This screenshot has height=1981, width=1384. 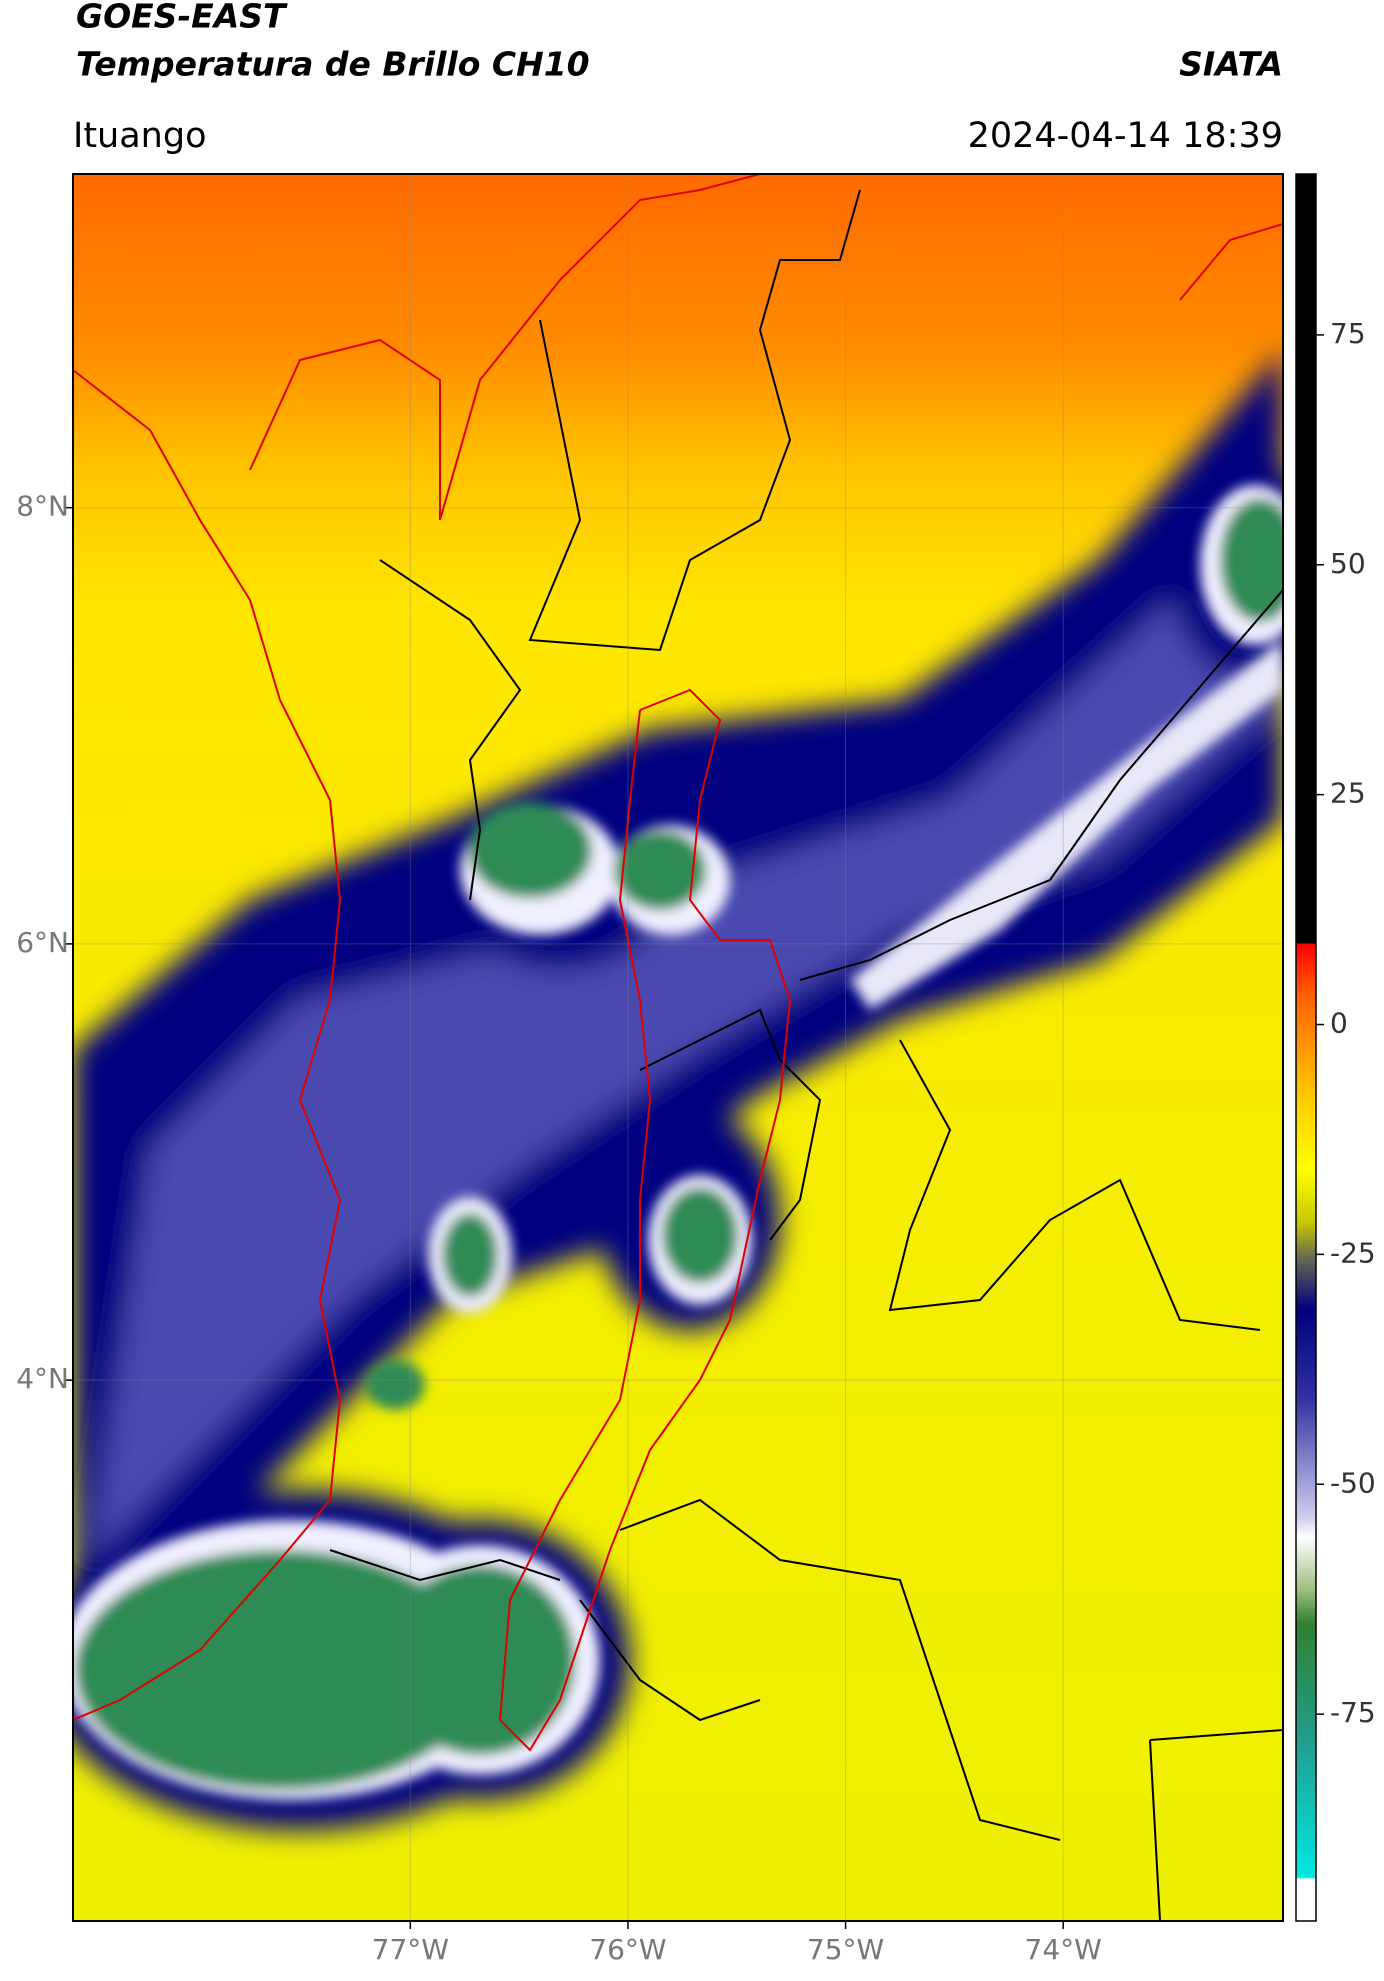 What do you see at coordinates (42, 942) in the screenshot?
I see `y-tick-label: 6°N` at bounding box center [42, 942].